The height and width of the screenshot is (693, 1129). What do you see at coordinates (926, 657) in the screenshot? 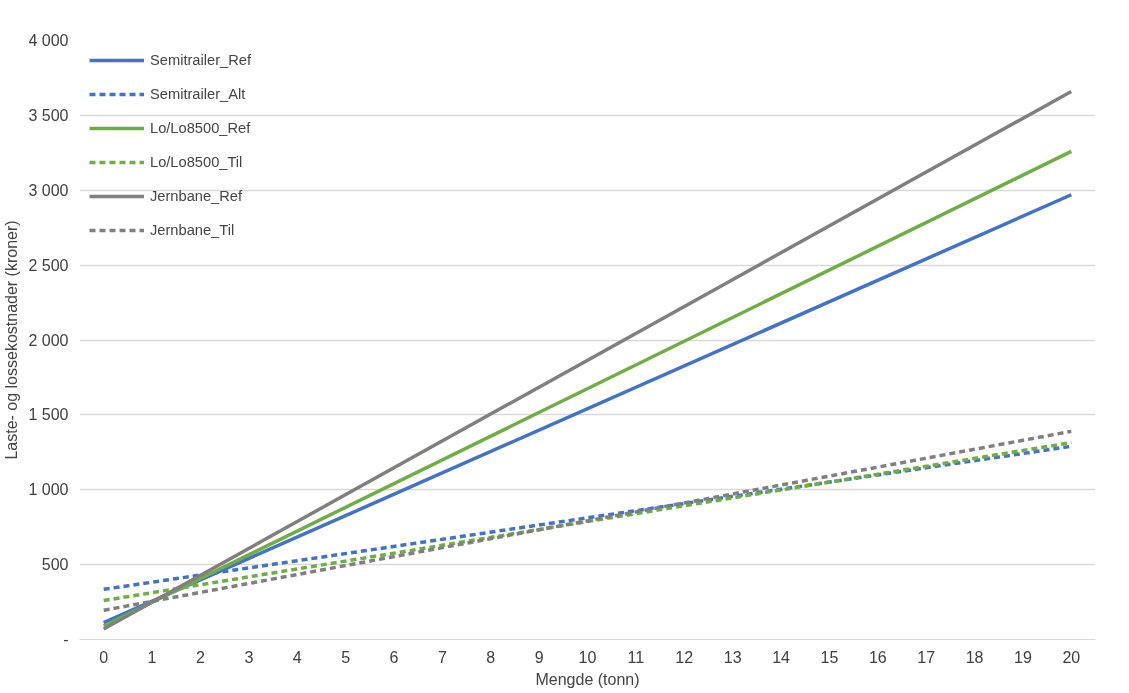
I see `x-tick-label: 17` at bounding box center [926, 657].